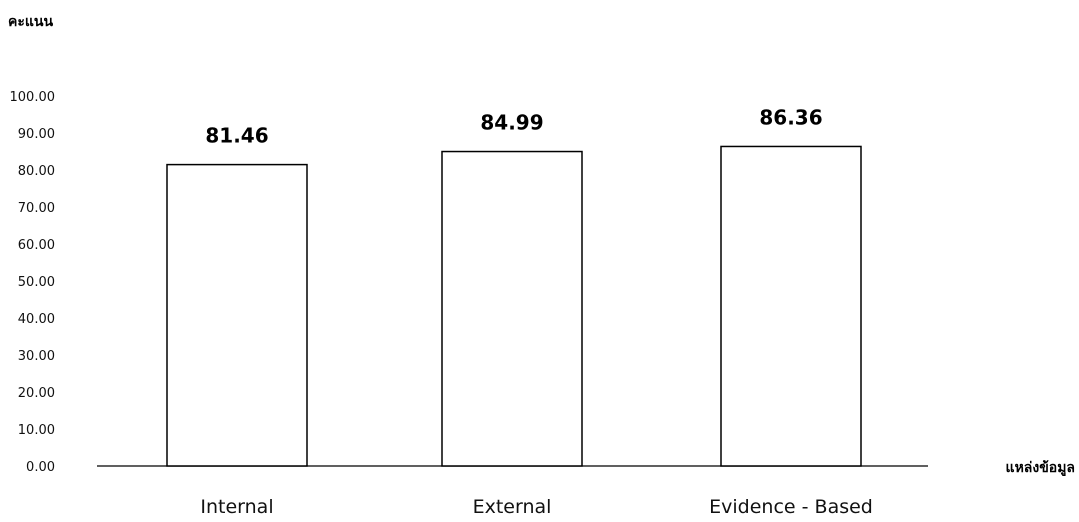 The height and width of the screenshot is (522, 1079). I want to click on bar-internal, so click(237, 315).